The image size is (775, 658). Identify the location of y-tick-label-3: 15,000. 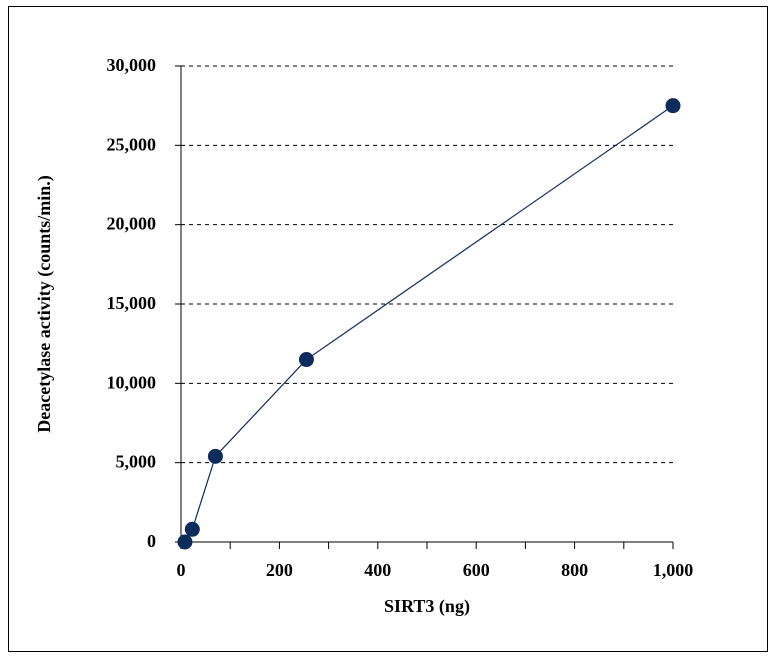
(132, 303).